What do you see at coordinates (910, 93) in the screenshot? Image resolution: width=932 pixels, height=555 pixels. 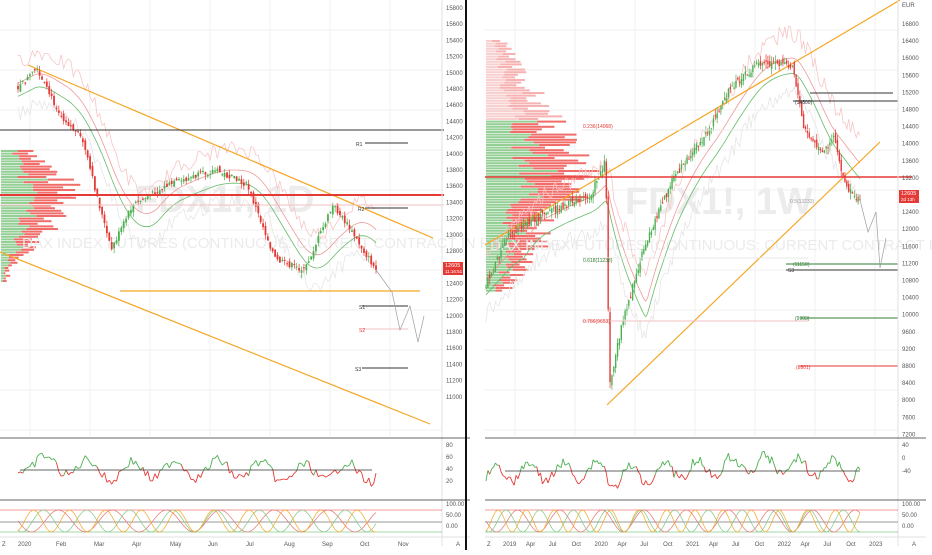 I see `price-tick-label: 15200` at bounding box center [910, 93].